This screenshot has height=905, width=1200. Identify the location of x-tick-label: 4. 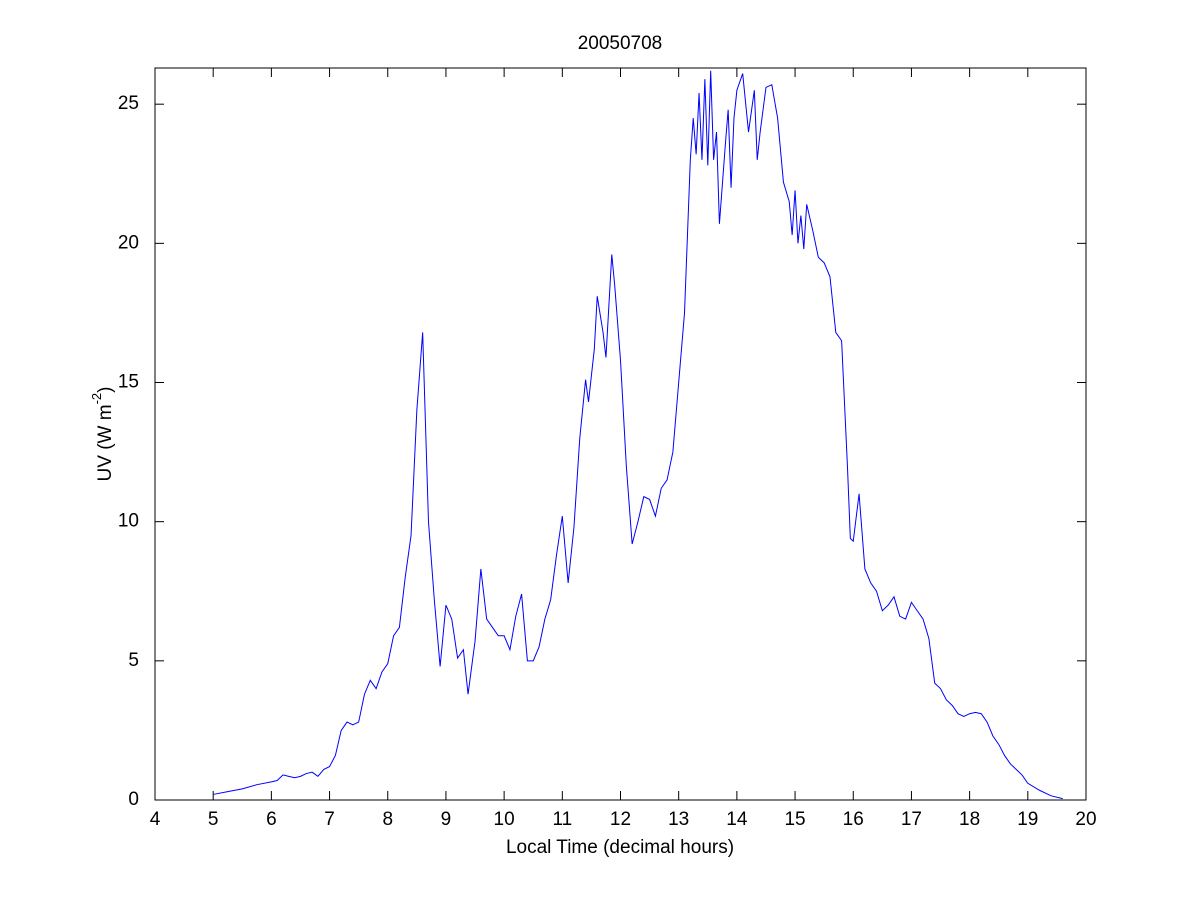
(155, 819).